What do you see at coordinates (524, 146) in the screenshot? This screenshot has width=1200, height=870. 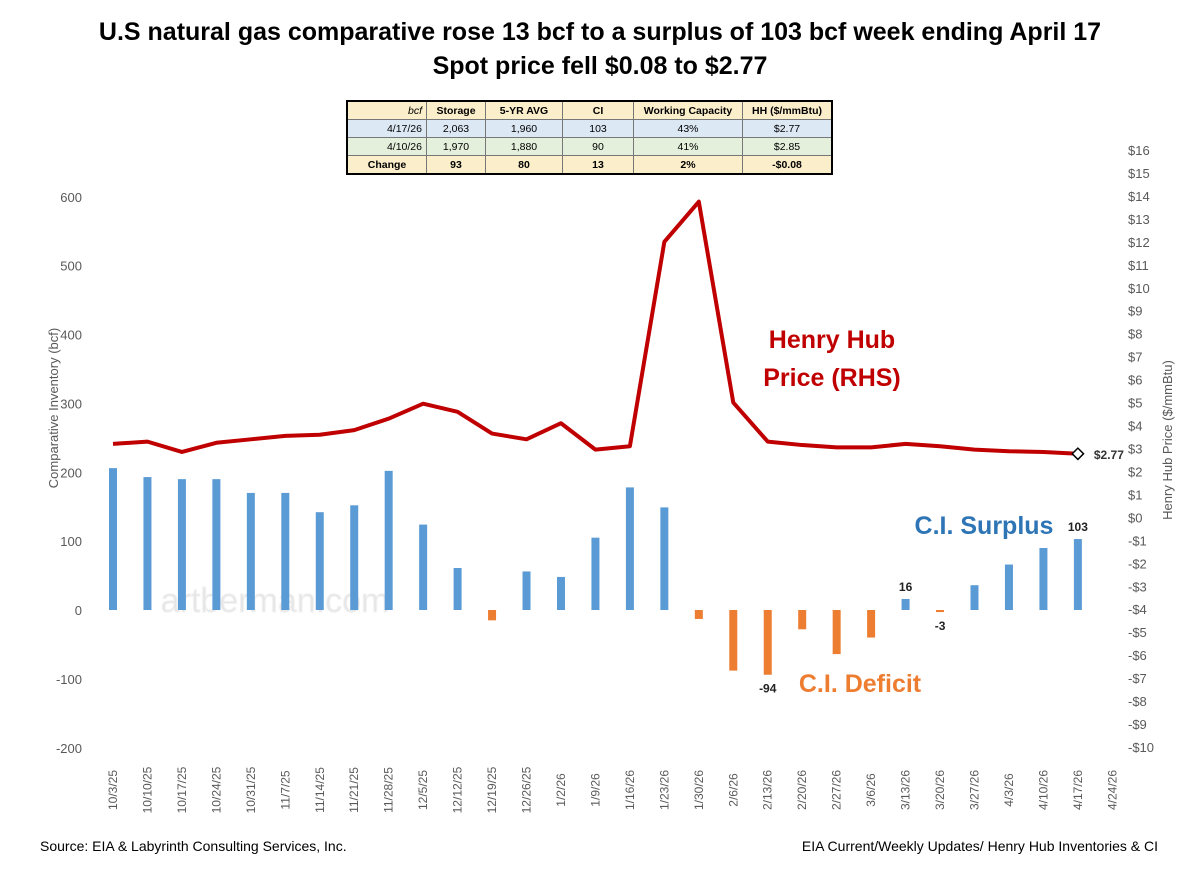 I see `table-cell: 1,880` at bounding box center [524, 146].